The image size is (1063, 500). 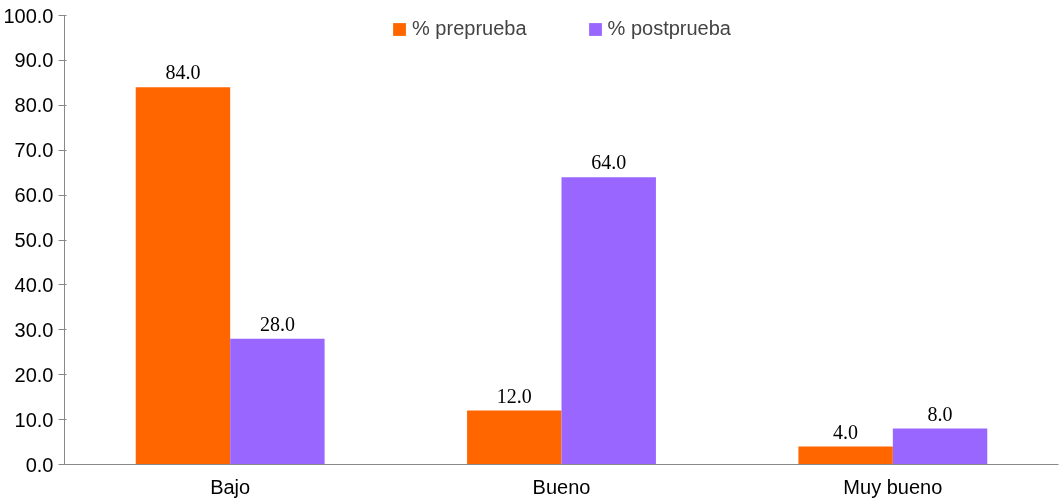 I want to click on y-tick-label: 80.0, so click(x=34, y=105).